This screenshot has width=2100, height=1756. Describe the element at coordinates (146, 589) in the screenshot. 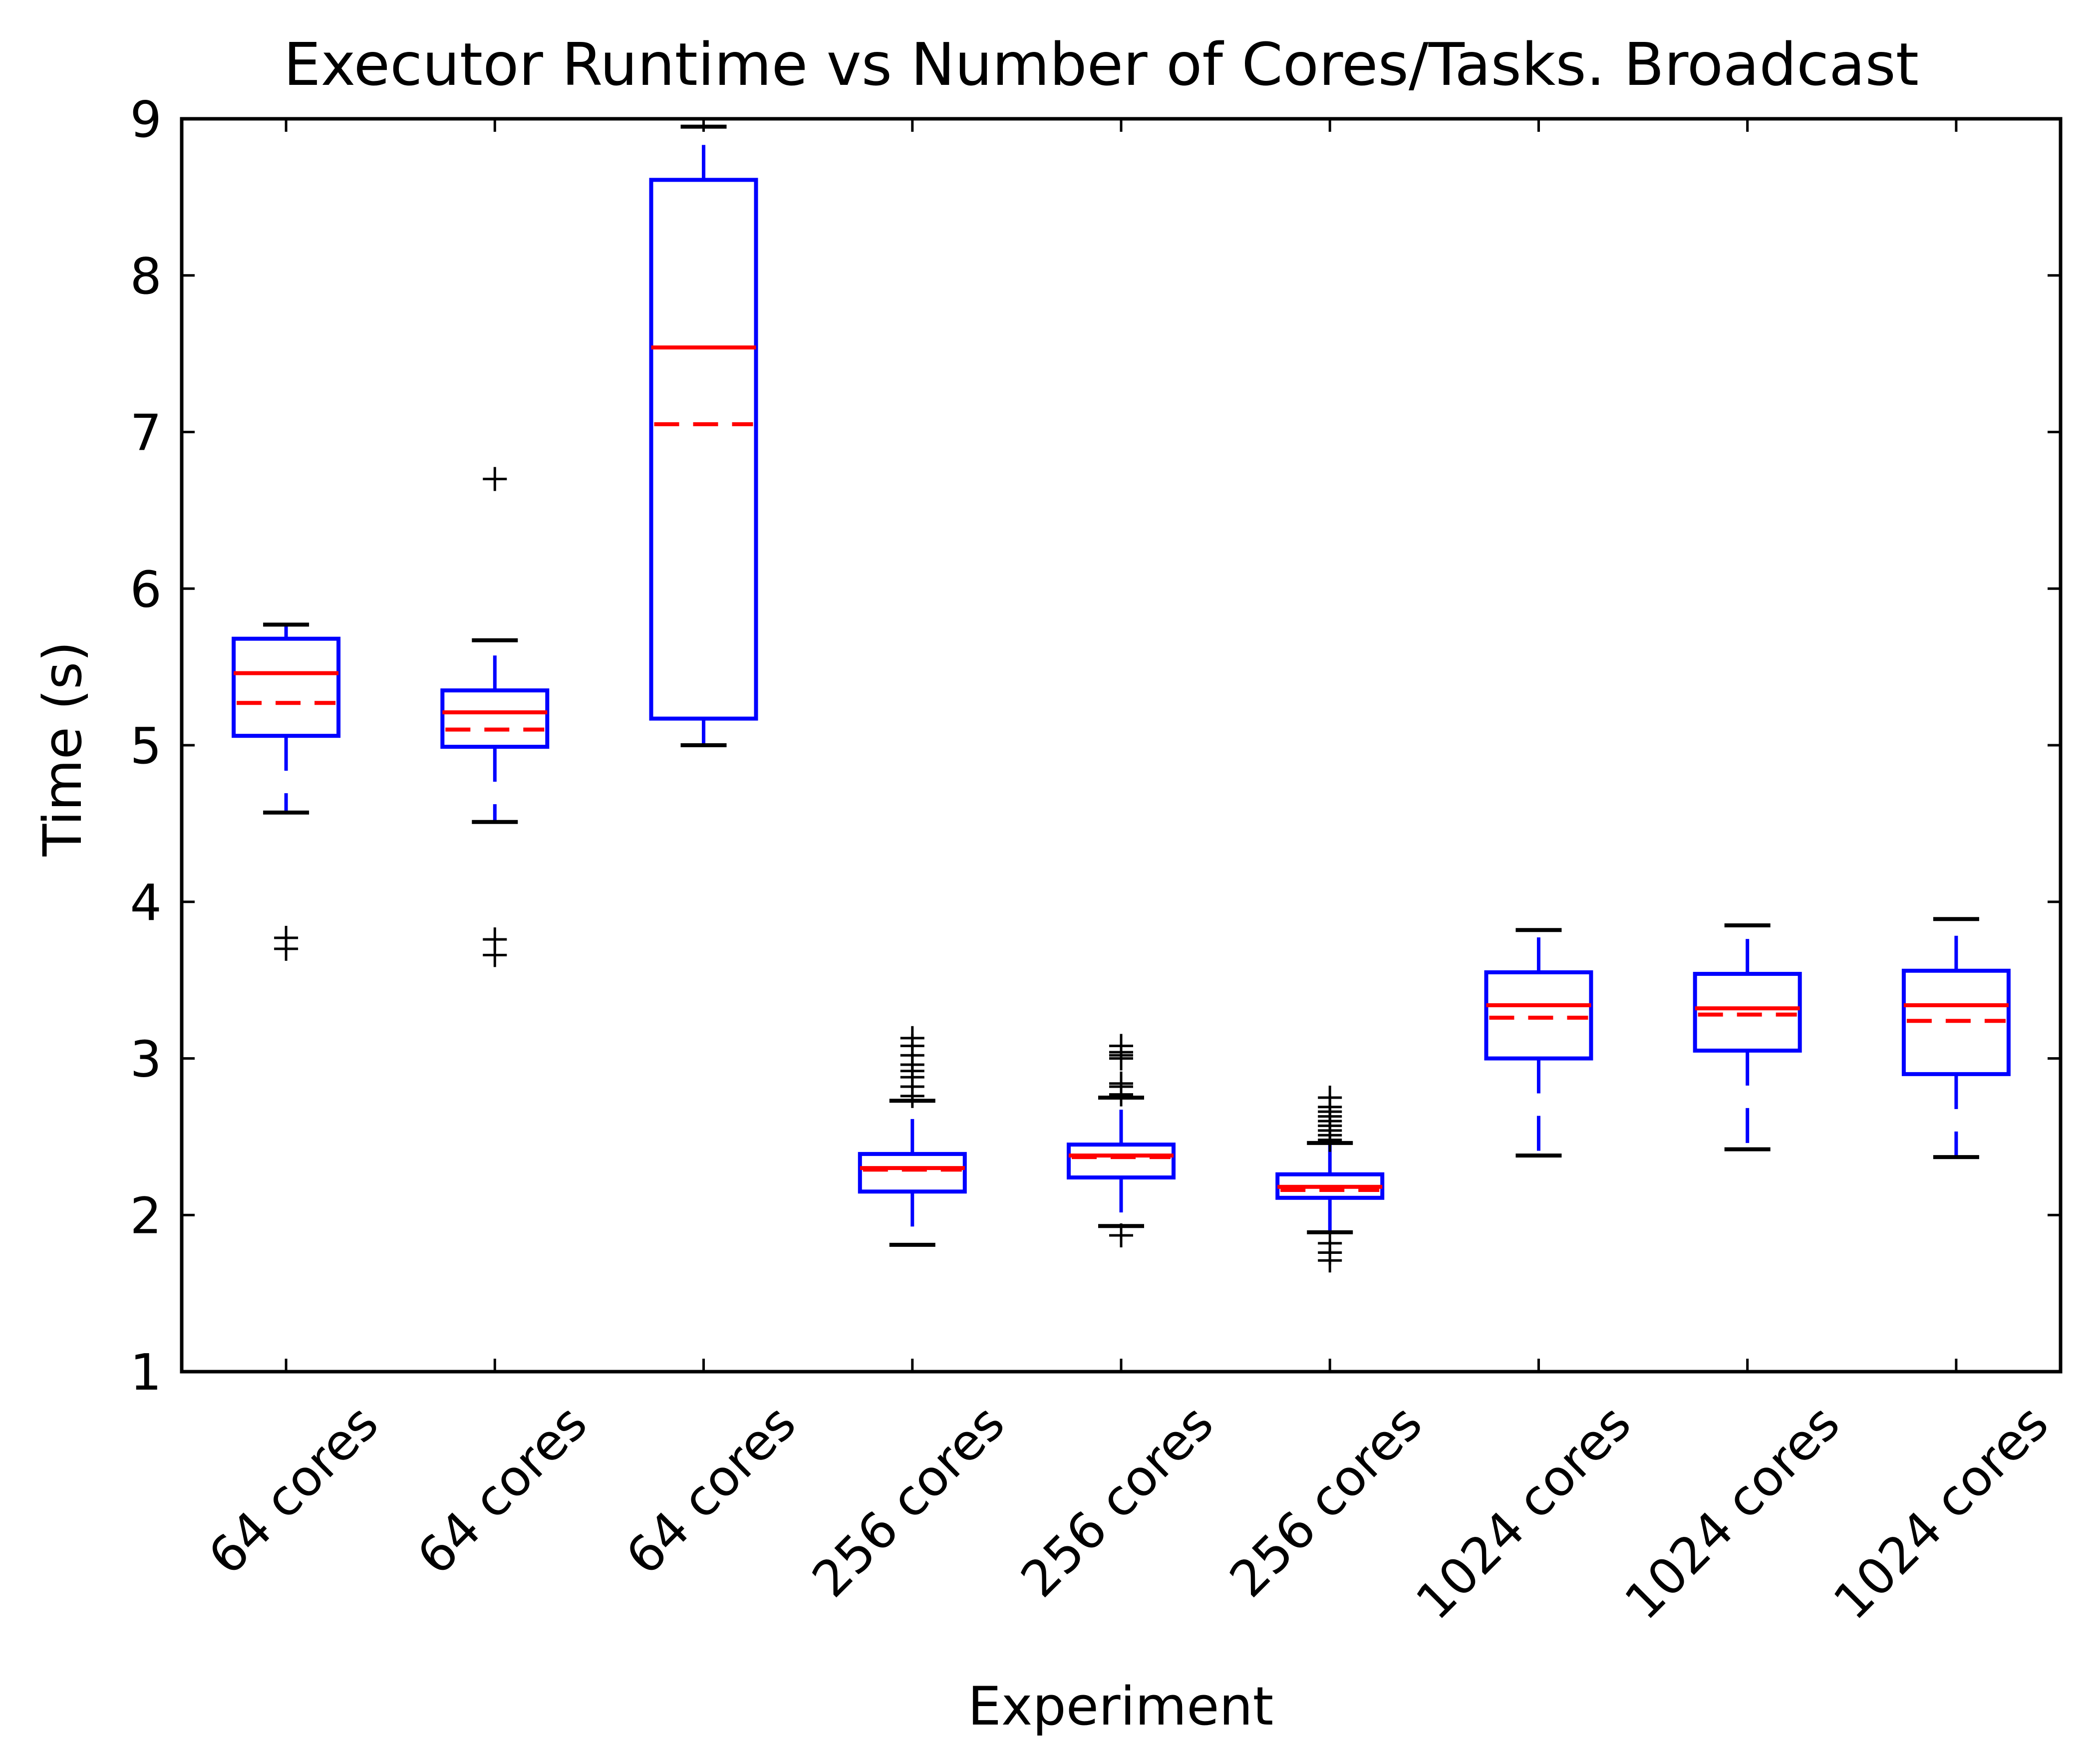

I see `y-tick-label: 6` at that location.